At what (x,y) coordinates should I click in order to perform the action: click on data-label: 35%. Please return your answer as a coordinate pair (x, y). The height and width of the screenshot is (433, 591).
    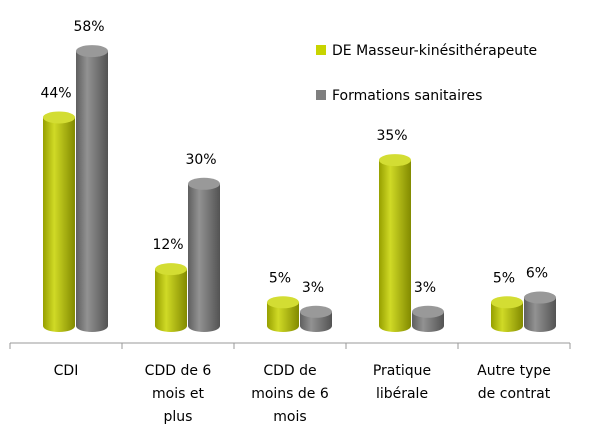
    Looking at the image, I should click on (391, 136).